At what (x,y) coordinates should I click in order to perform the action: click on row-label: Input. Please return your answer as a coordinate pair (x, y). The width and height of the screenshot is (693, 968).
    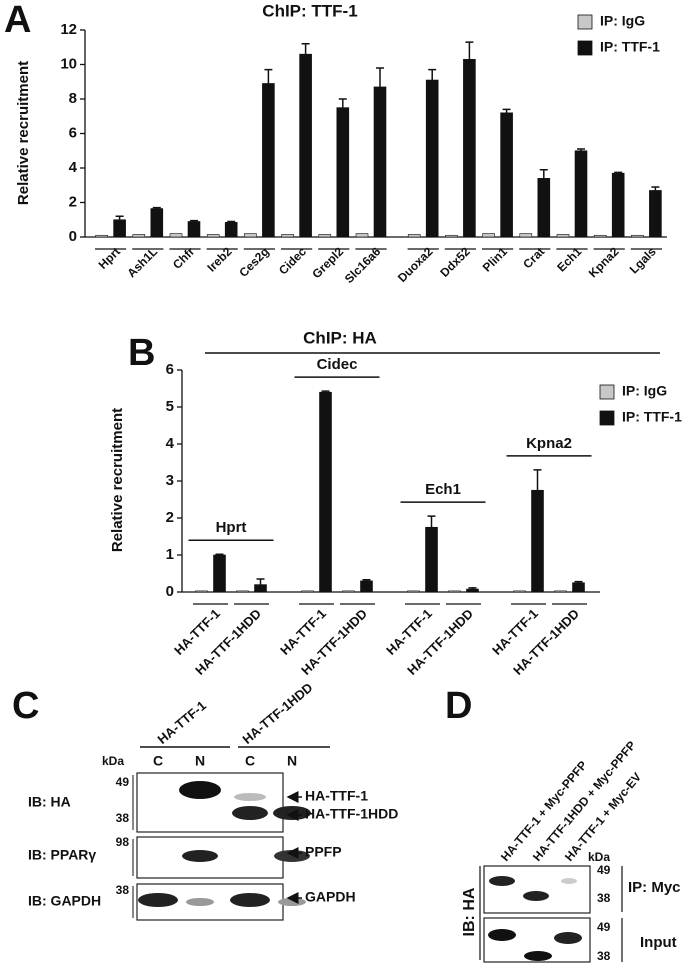
    Looking at the image, I should click on (658, 942).